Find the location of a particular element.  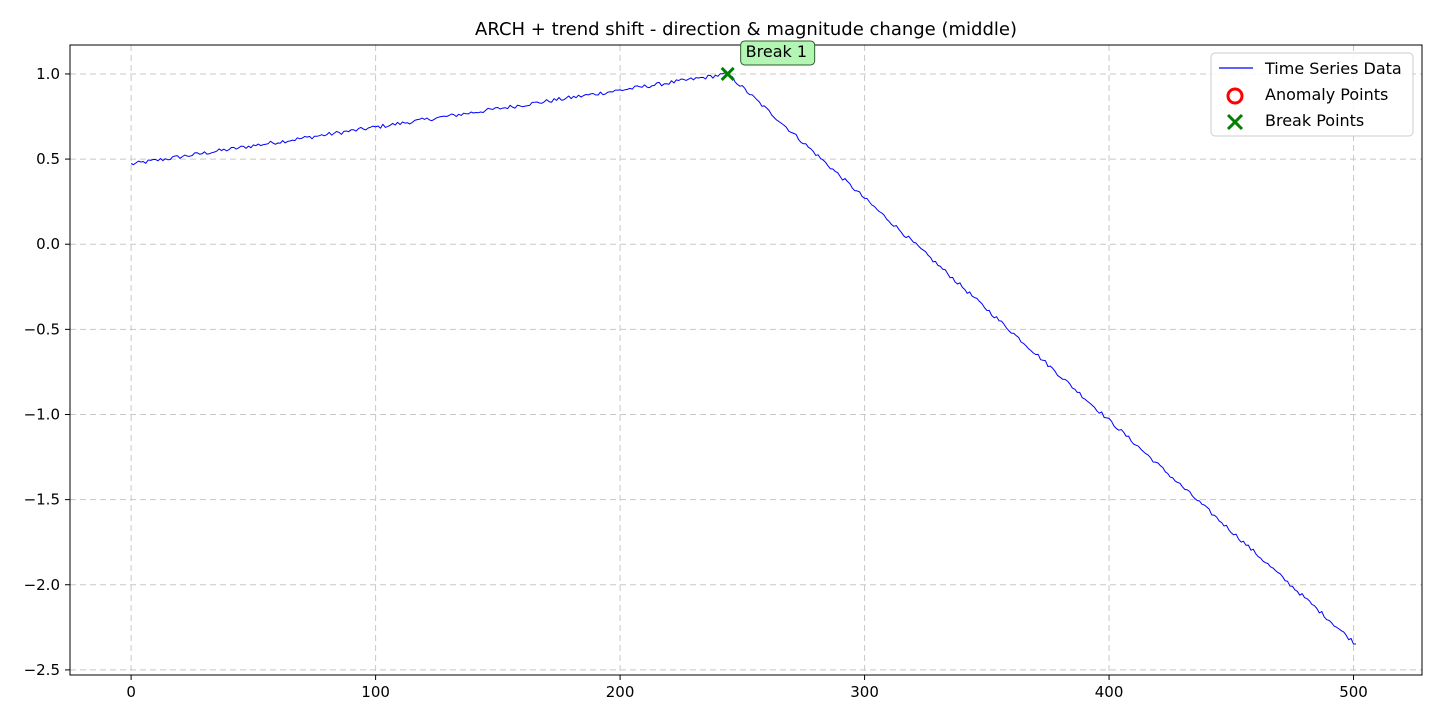

marker-layer is located at coordinates (727, 74).